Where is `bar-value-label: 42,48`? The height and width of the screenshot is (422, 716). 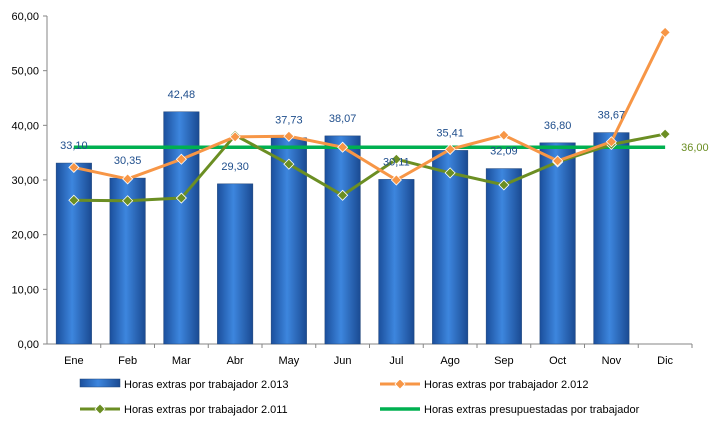 bar-value-label: 42,48 is located at coordinates (182, 95).